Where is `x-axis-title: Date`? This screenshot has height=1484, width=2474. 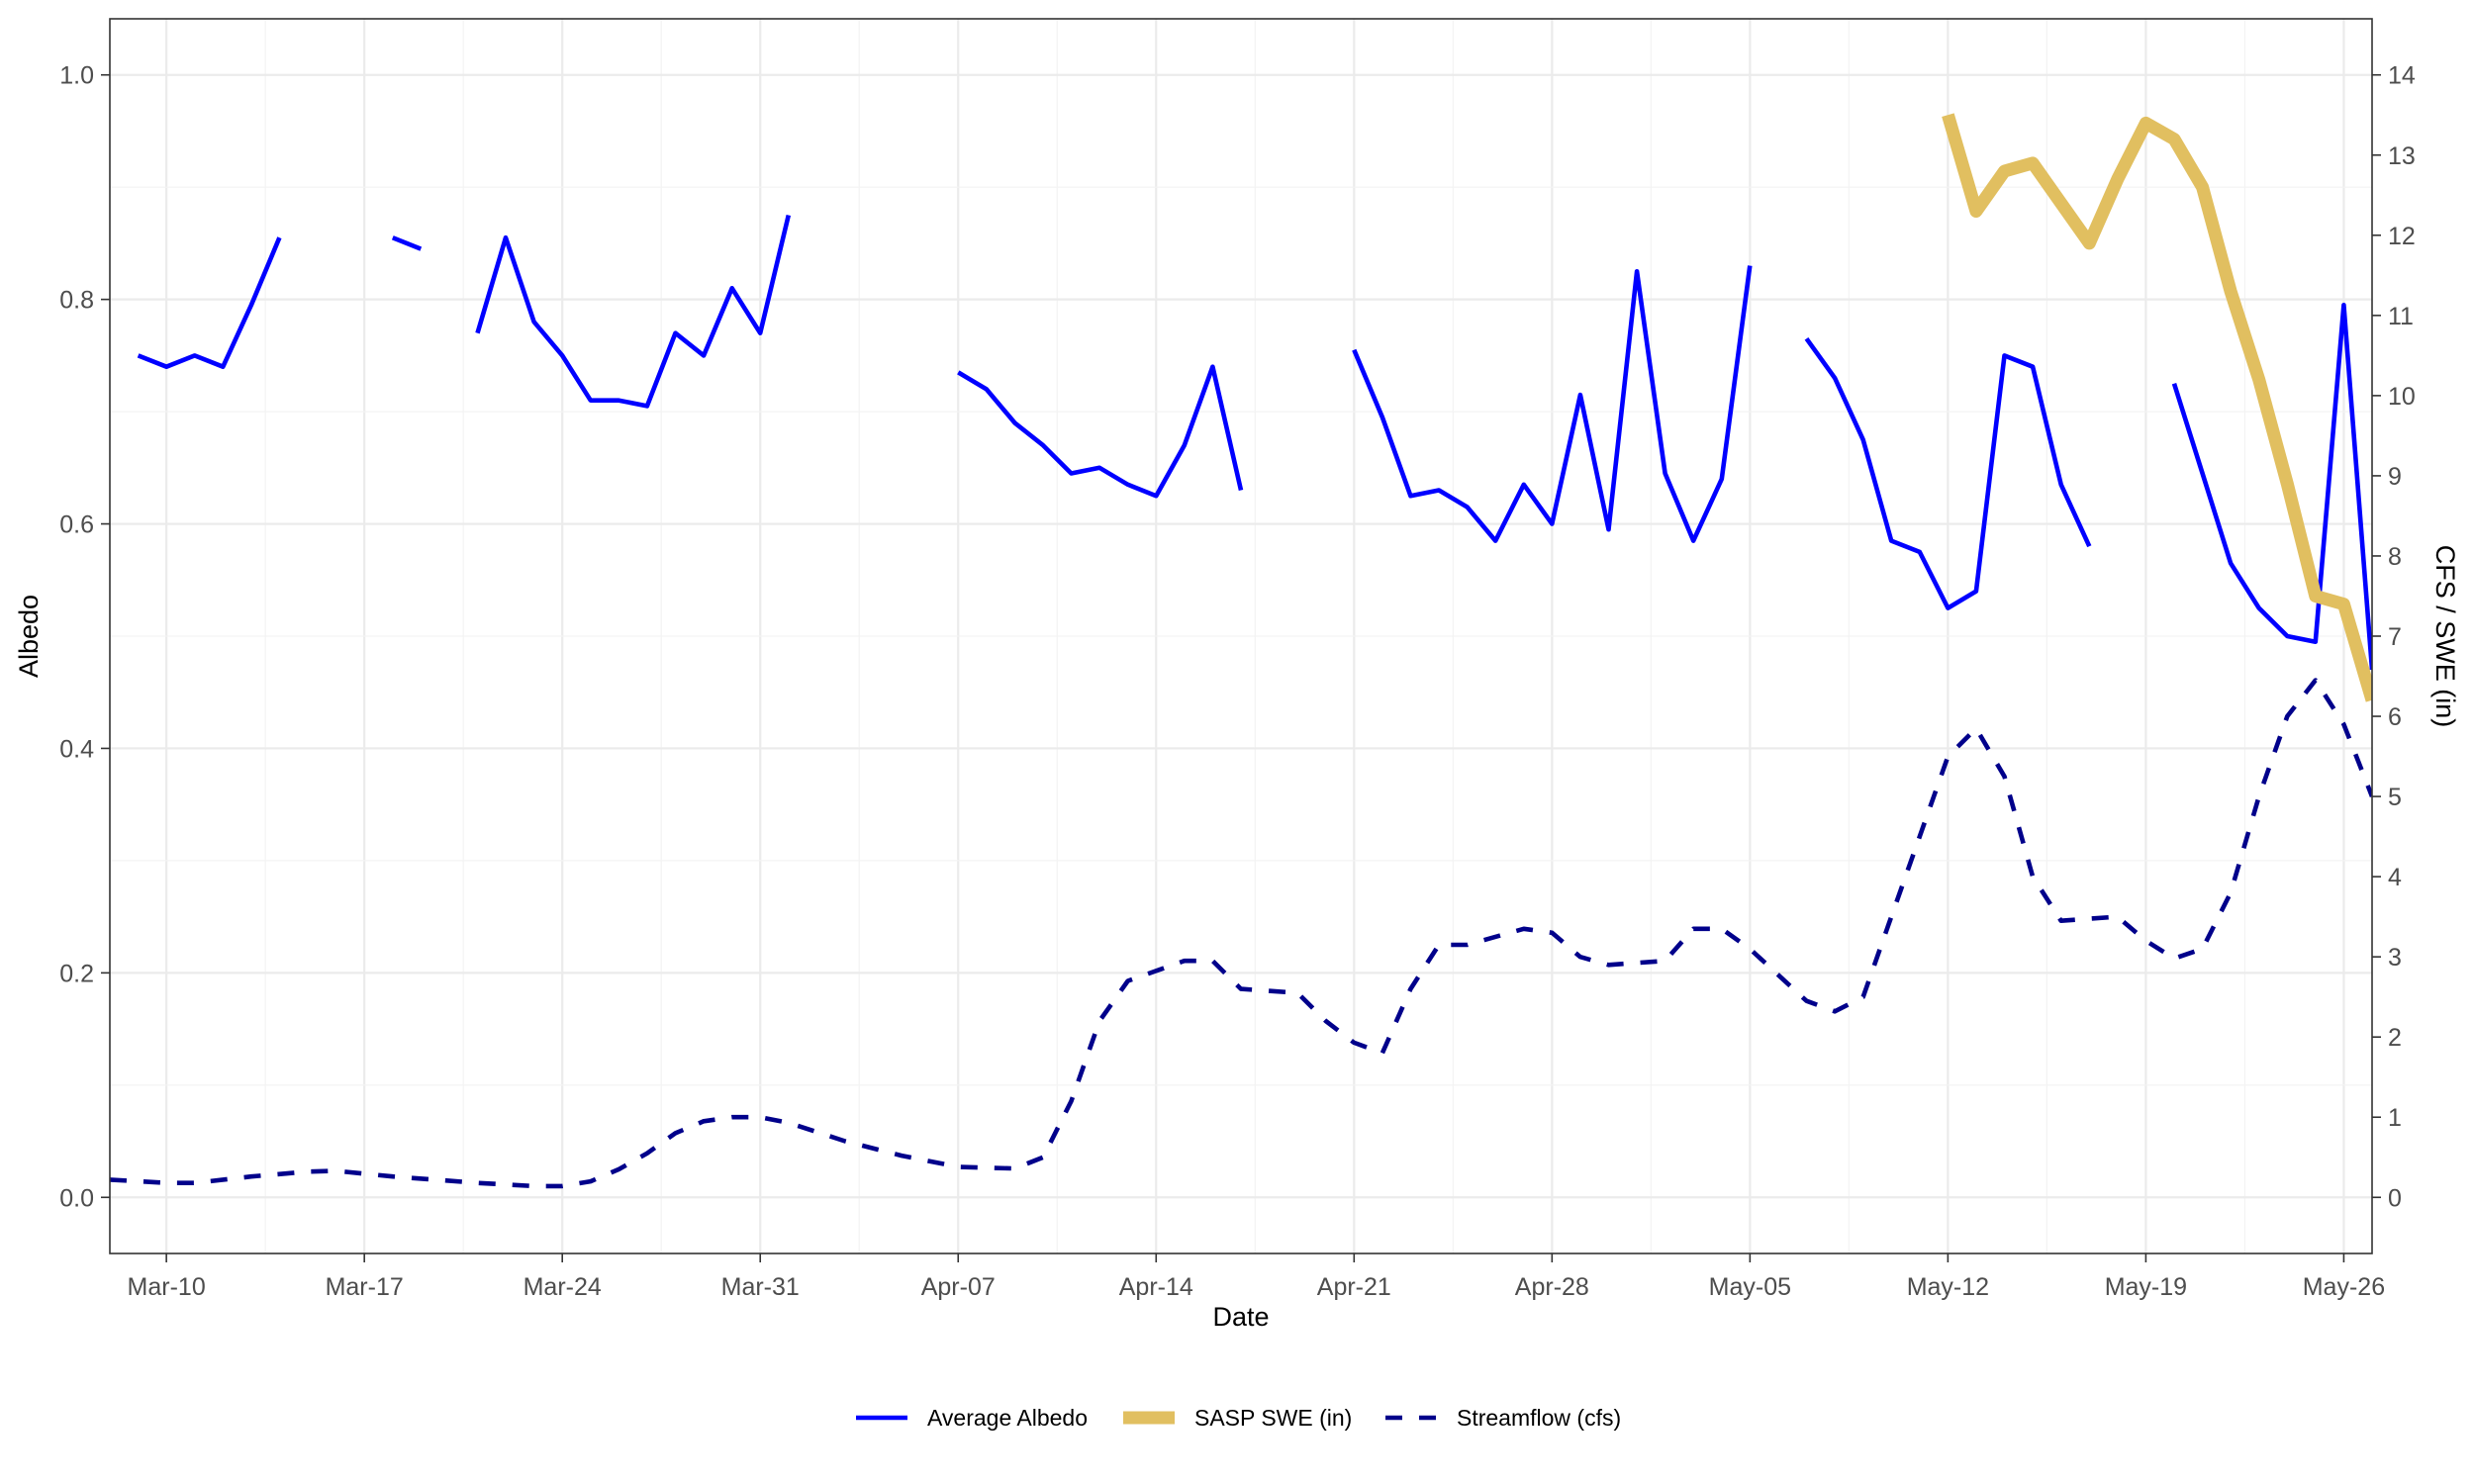
x-axis-title: Date is located at coordinates (1240, 1317).